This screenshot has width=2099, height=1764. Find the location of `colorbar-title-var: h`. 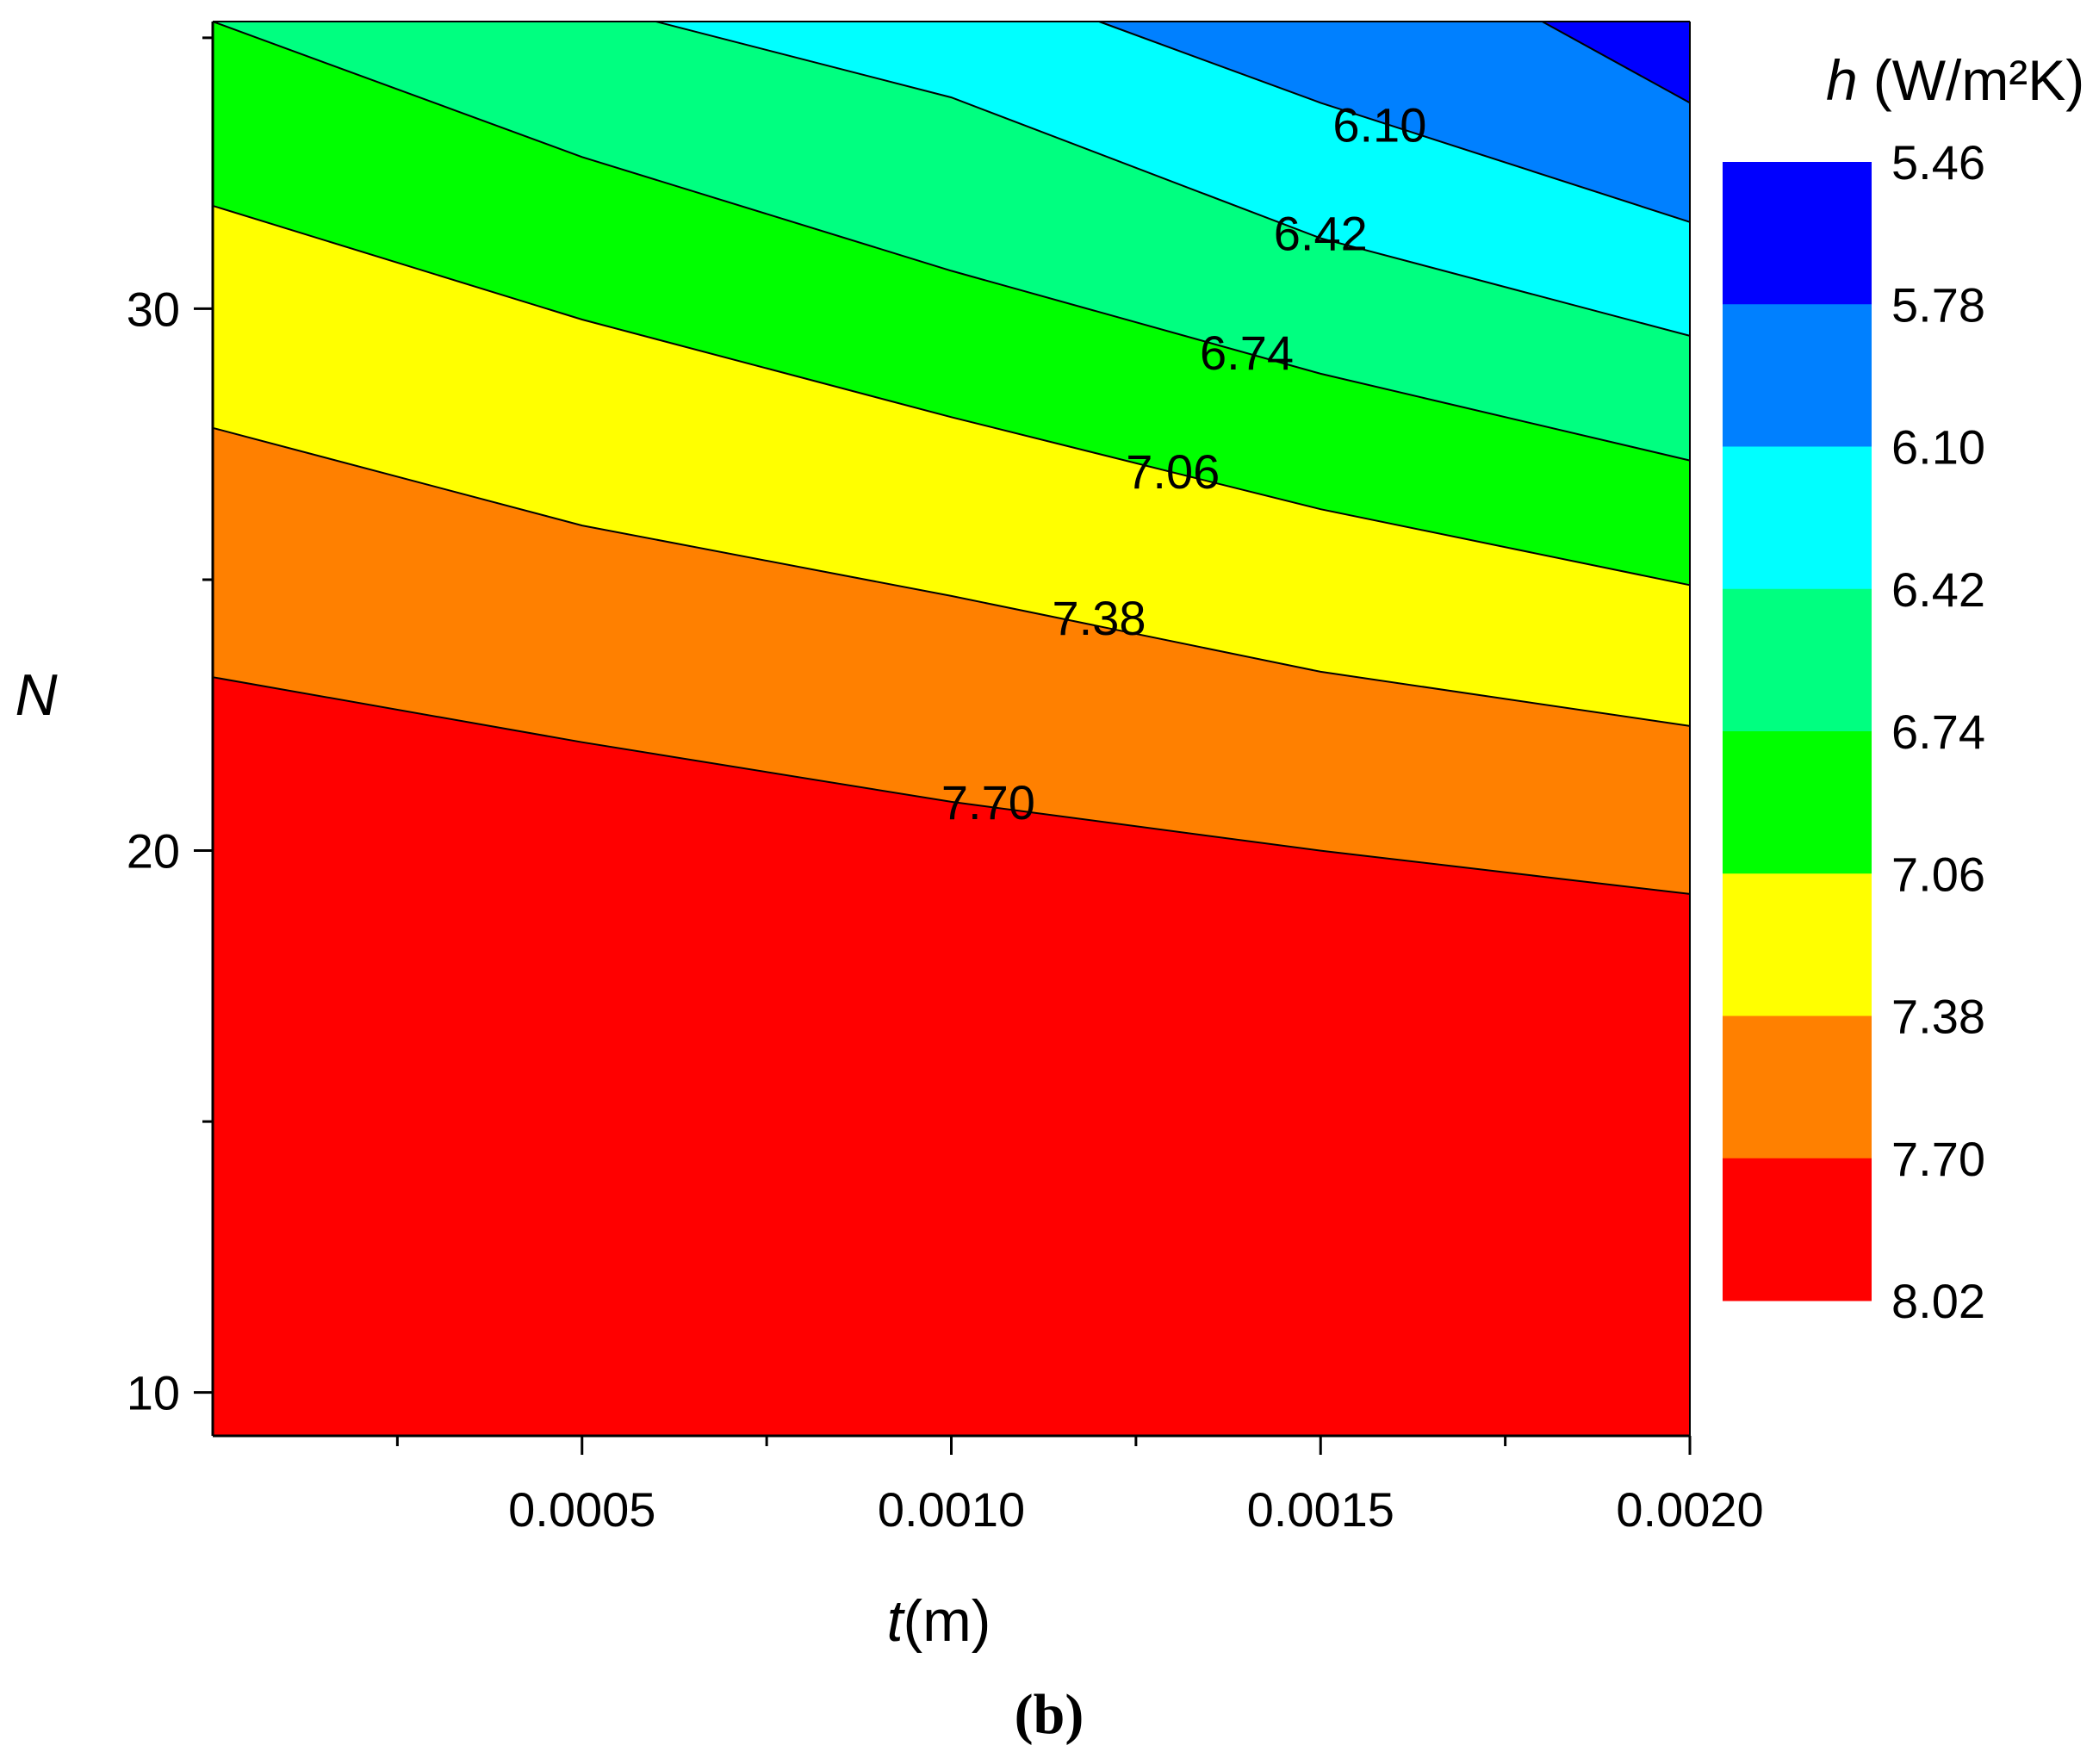

colorbar-title-var: h is located at coordinates (1842, 80).